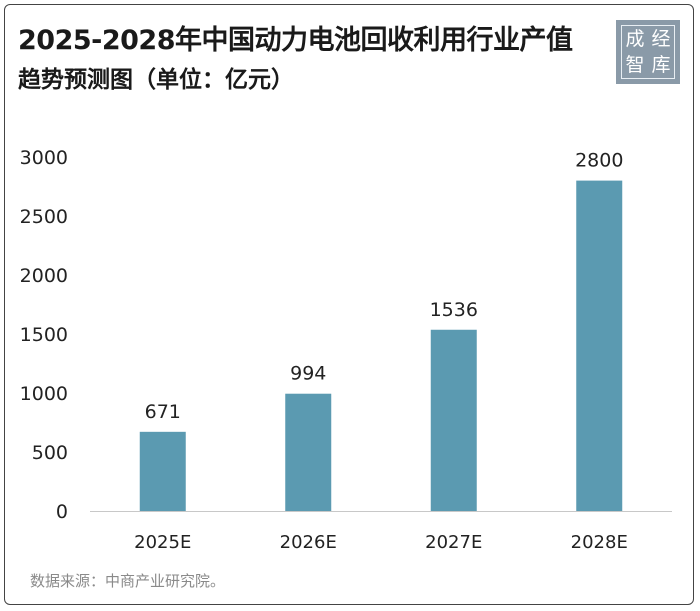 Image resolution: width=700 pixels, height=611 pixels. Describe the element at coordinates (44, 335) in the screenshot. I see `y-tick-label: 1500` at that location.